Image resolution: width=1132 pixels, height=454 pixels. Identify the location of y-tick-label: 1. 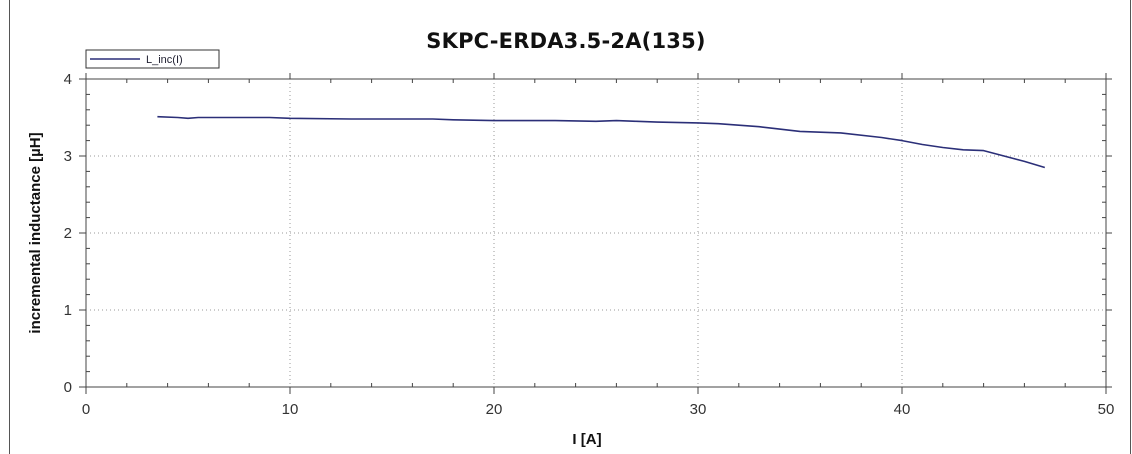
(68, 310).